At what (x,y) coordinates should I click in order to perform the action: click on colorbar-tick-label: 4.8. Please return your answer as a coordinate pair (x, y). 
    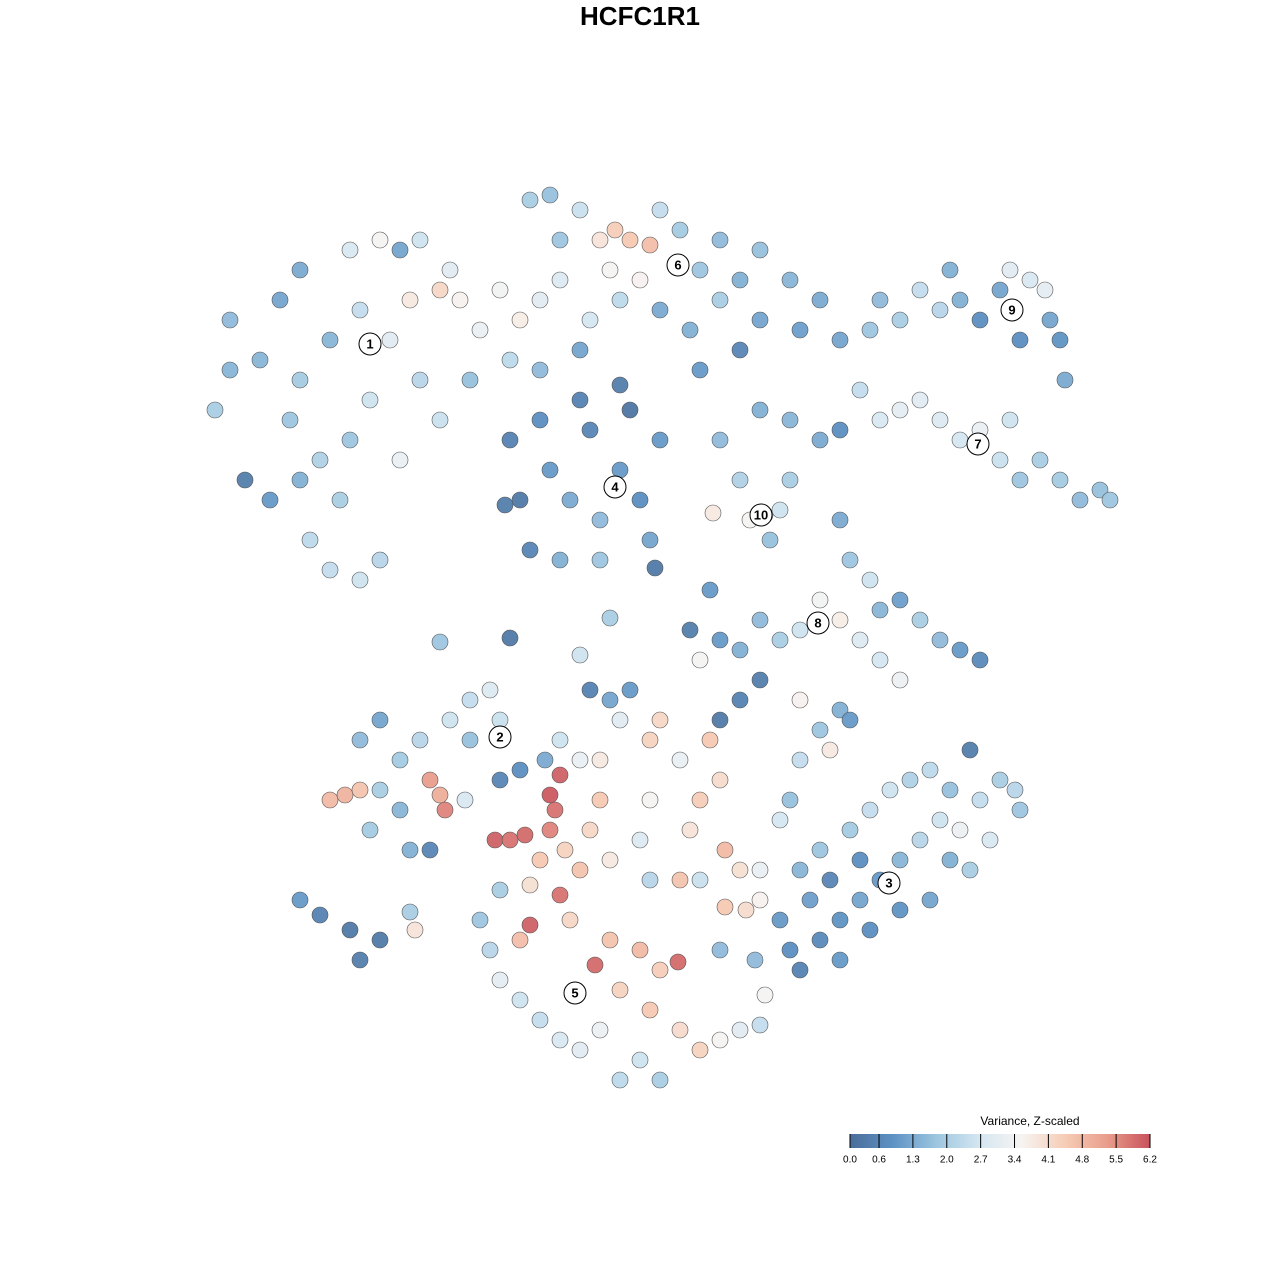
    Looking at the image, I should click on (1082, 1160).